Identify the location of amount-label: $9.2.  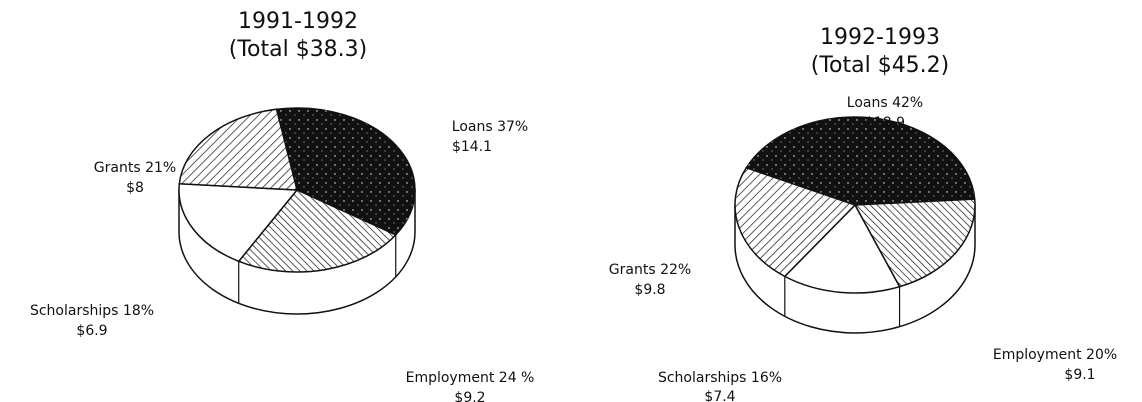
(469, 396).